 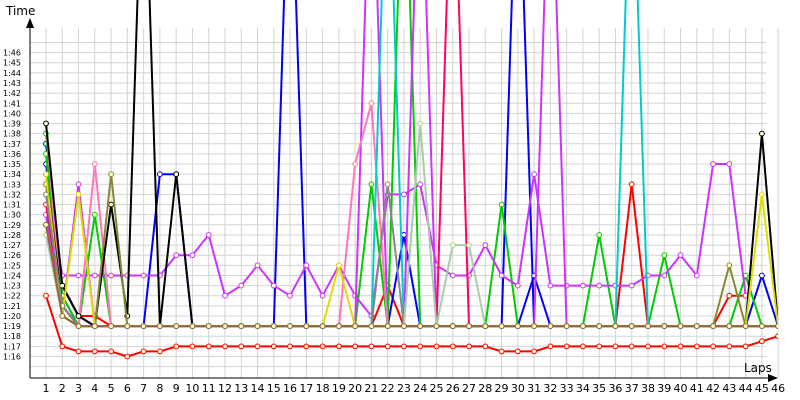 I want to click on x-tick-label: 7, so click(x=143, y=388).